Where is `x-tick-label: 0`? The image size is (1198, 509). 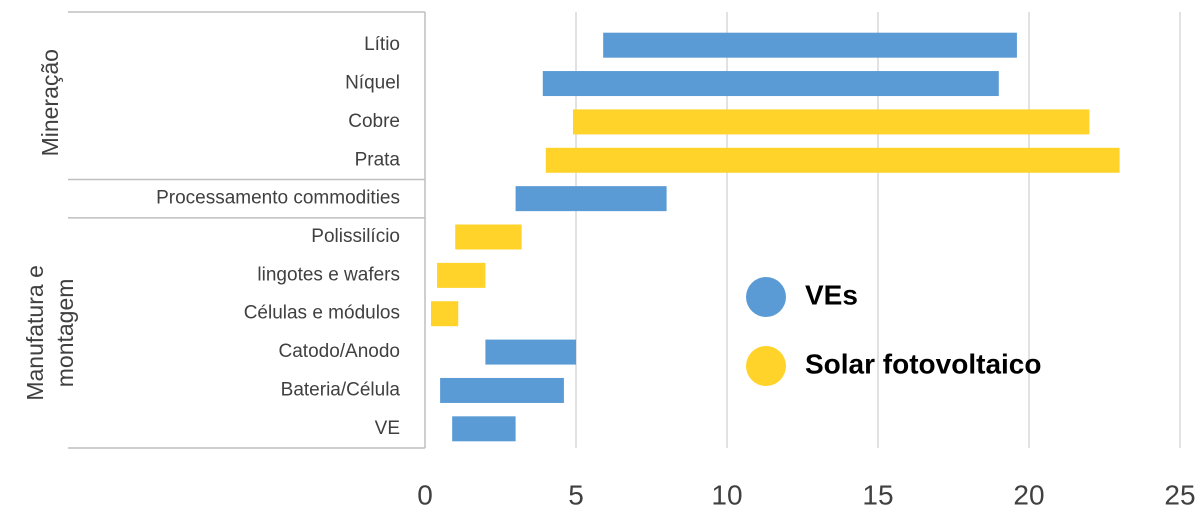
x-tick-label: 0 is located at coordinates (425, 494).